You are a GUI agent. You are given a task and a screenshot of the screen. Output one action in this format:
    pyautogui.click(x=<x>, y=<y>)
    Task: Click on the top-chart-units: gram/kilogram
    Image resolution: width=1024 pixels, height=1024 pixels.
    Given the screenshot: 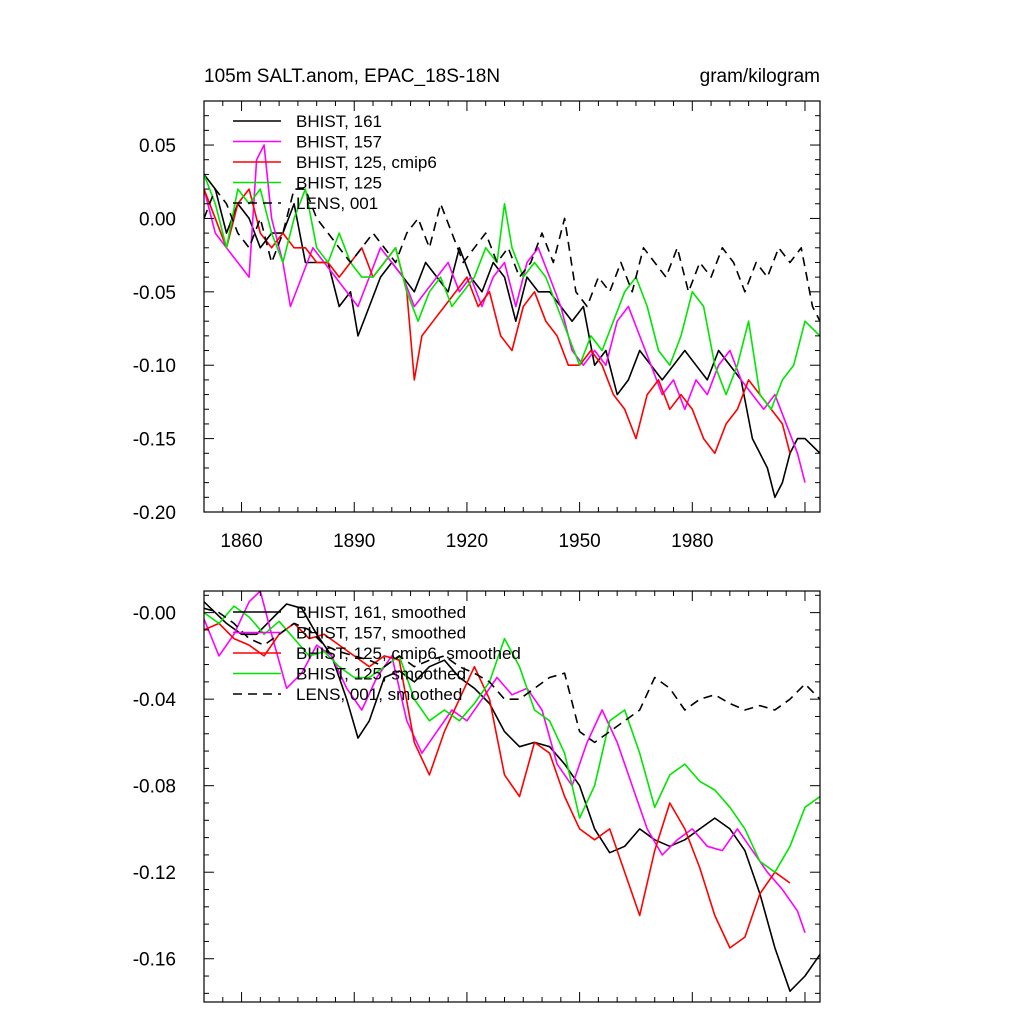 What is the action you would take?
    pyautogui.click(x=760, y=76)
    